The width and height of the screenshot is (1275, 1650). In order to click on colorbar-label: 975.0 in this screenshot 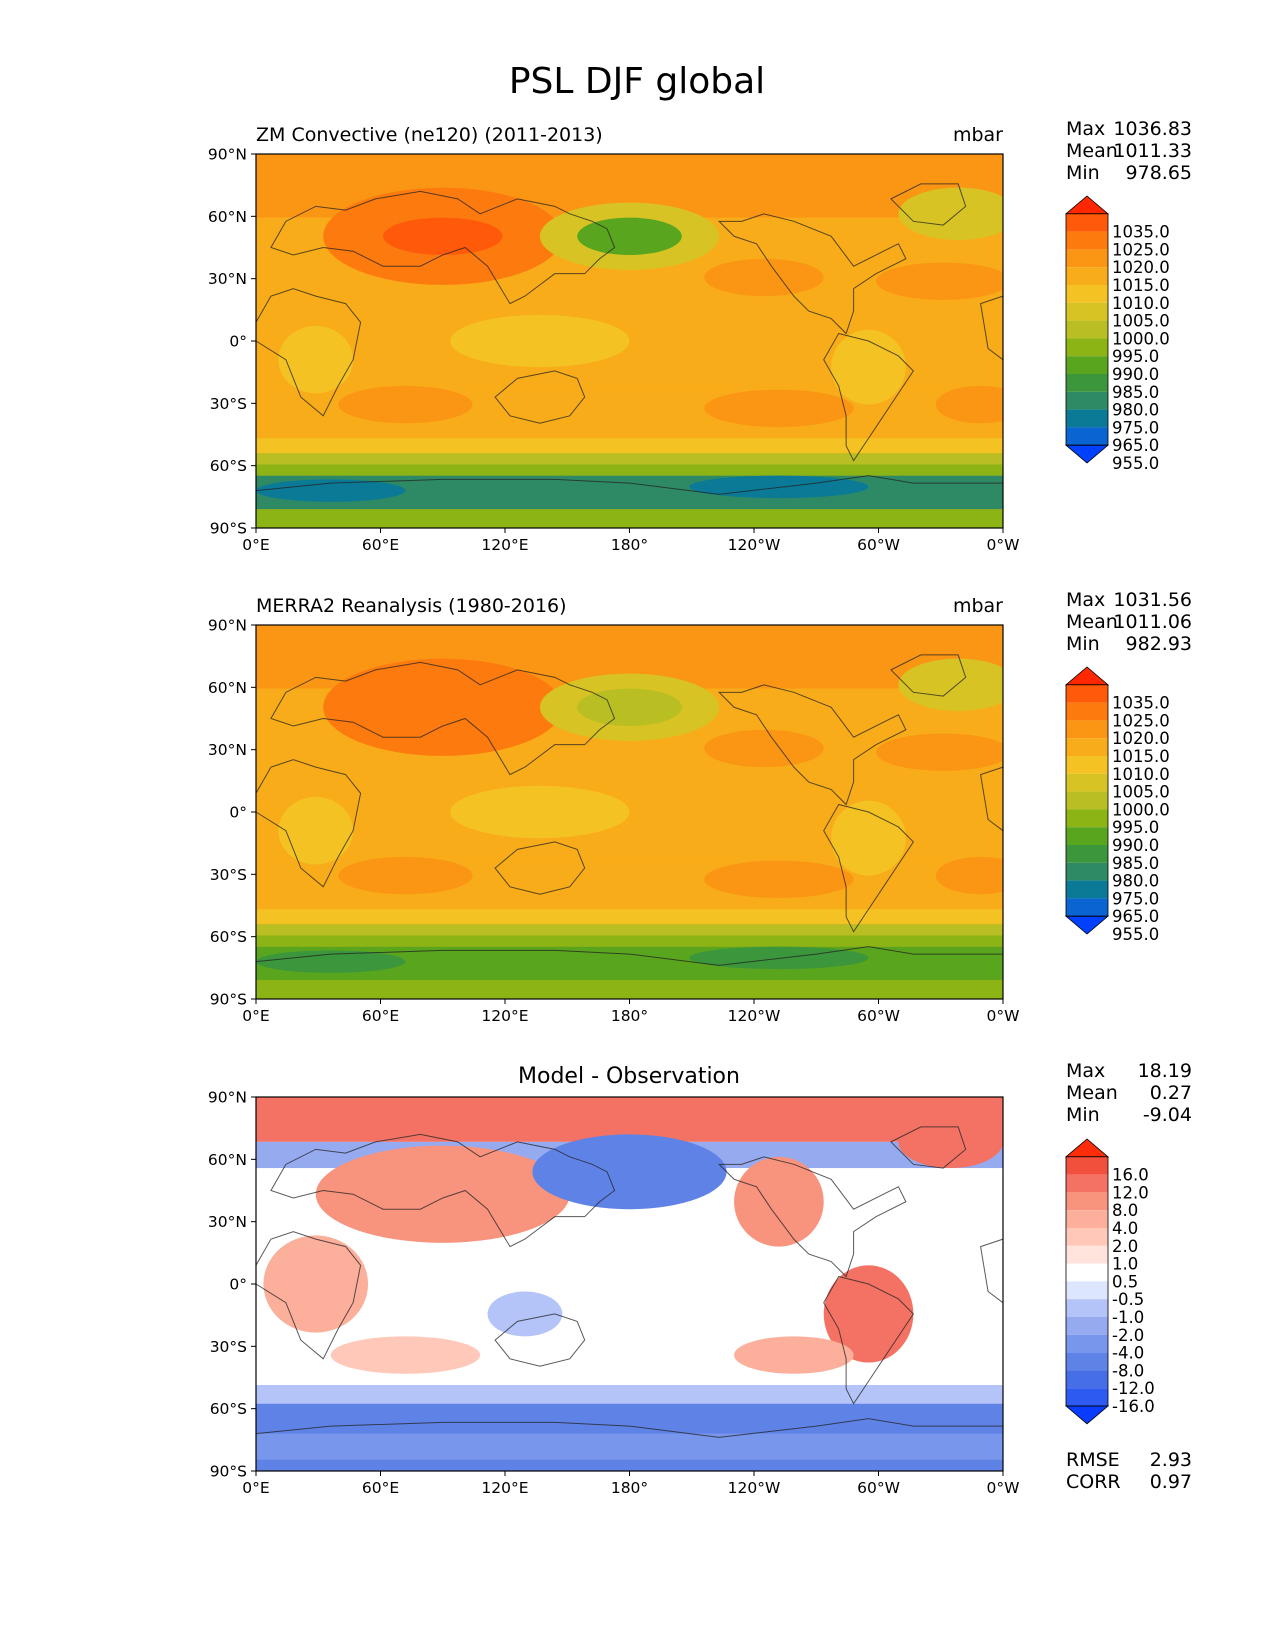, I will do `click(1135, 898)`.